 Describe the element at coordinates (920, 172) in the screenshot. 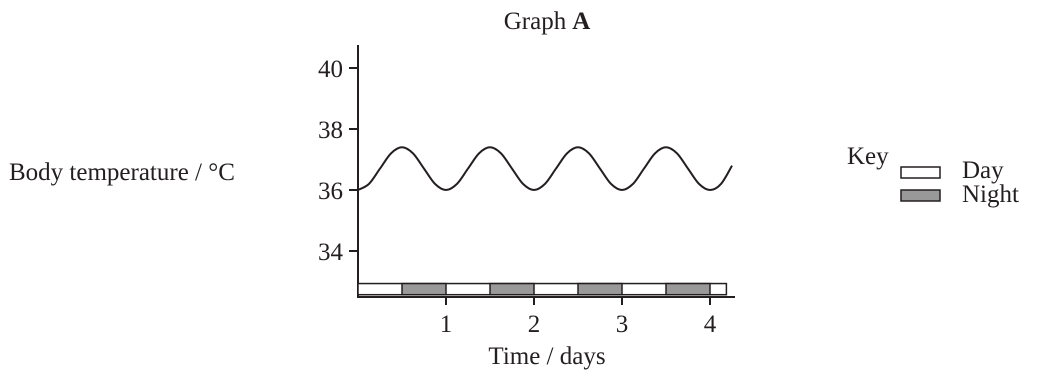

I see `legend-swatch-day` at that location.